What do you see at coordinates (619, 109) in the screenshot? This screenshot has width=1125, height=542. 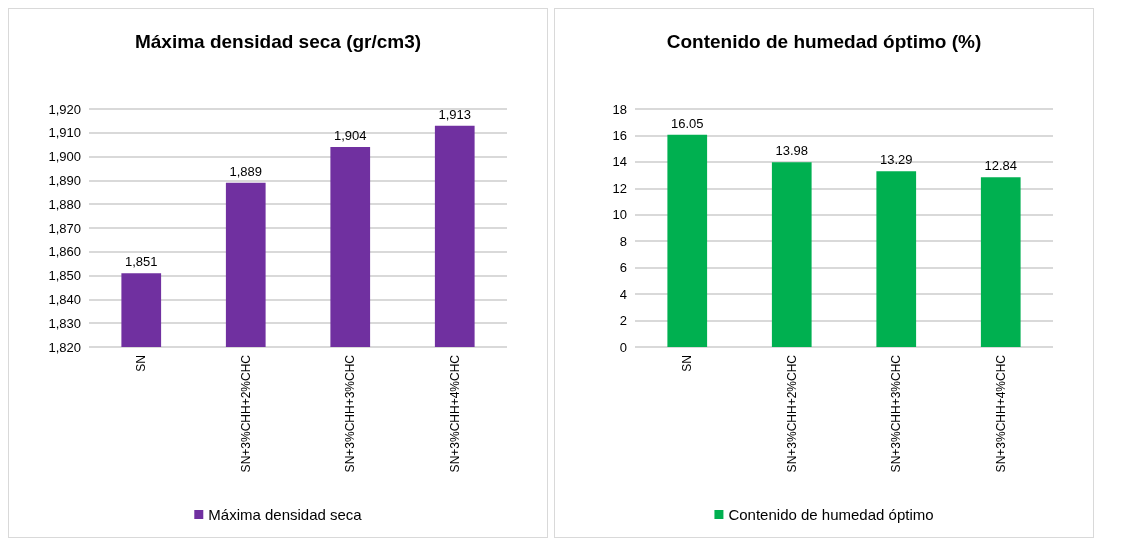 I see `y-tick-label: 18` at bounding box center [619, 109].